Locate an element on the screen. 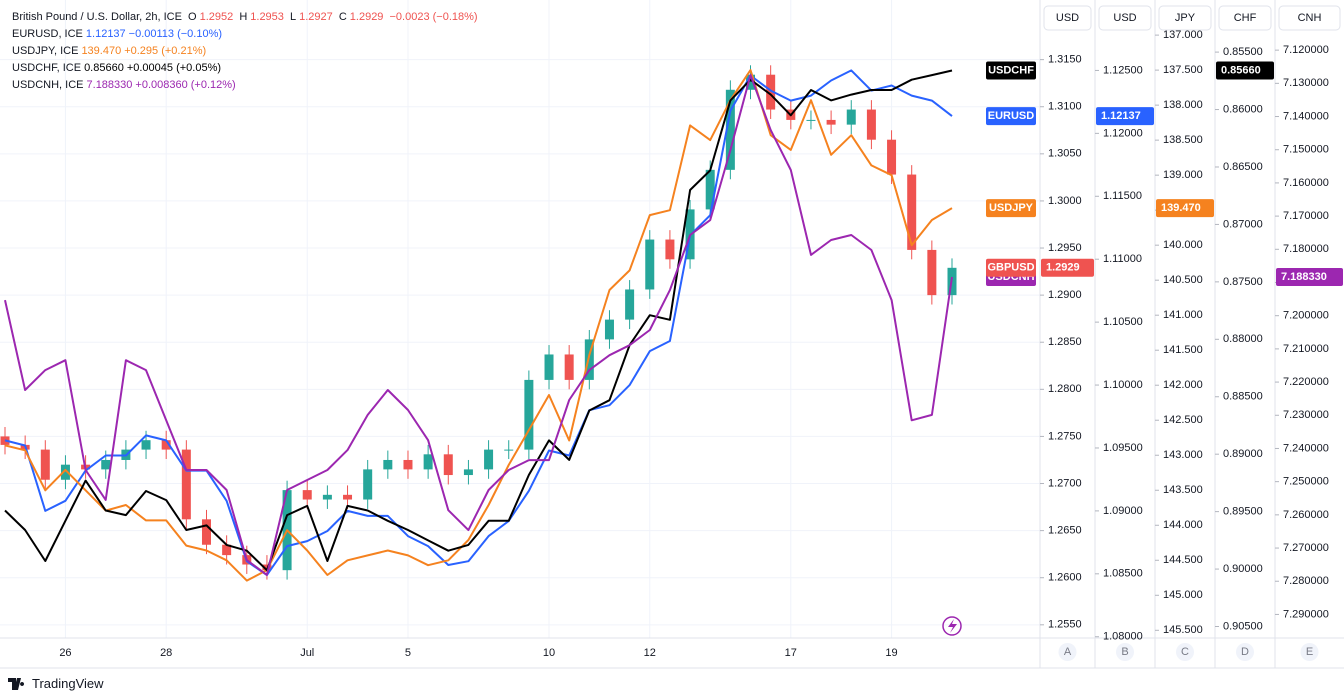 The image size is (1344, 697). y-tick-label: 0.87000 is located at coordinates (1243, 224).